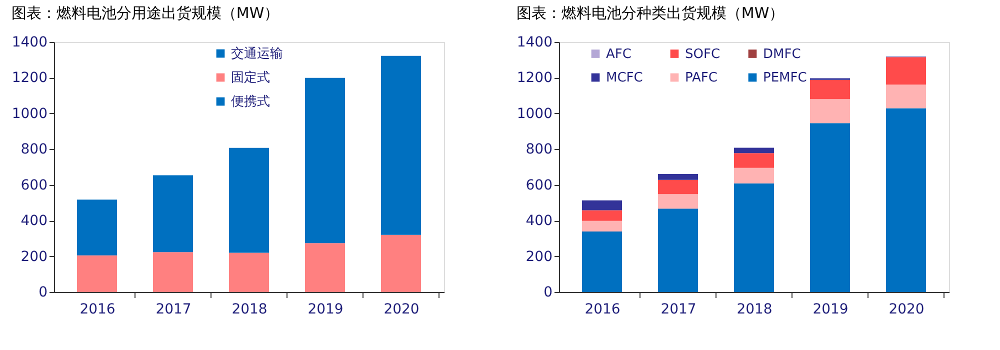 The image size is (1000, 350). I want to click on legend-label: PEMFC, so click(785, 78).